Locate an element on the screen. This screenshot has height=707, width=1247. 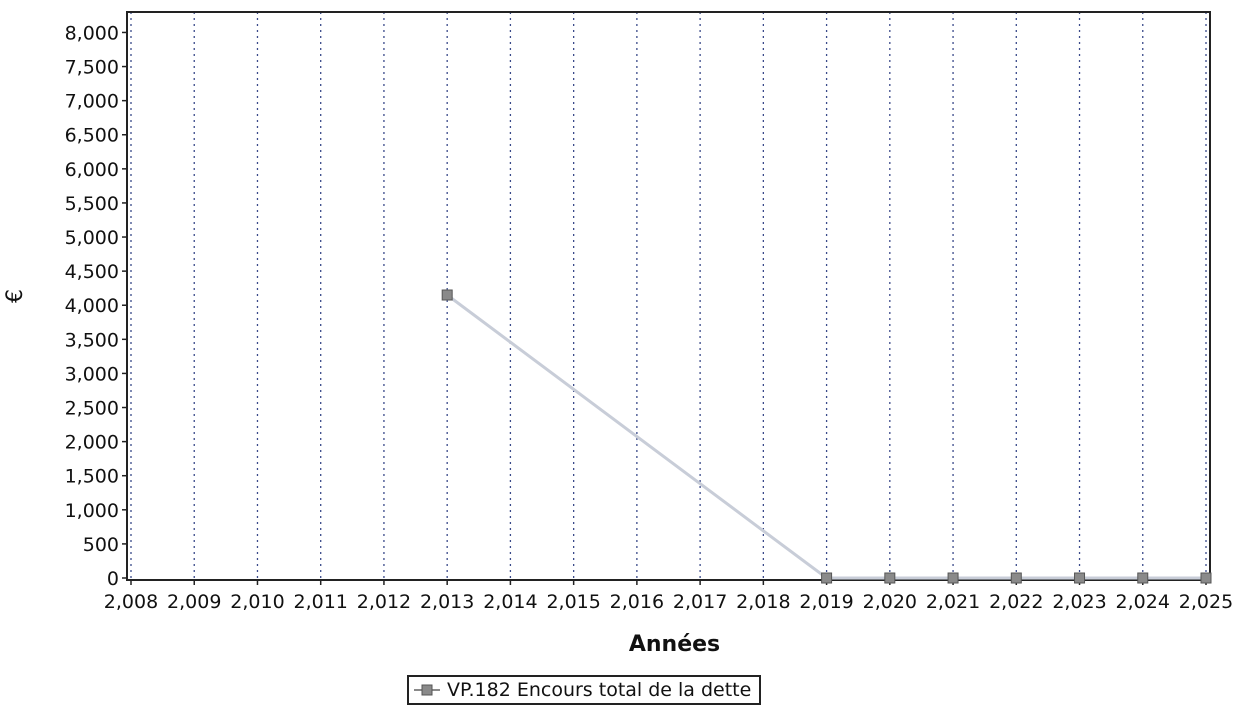
y-tick-label: 500 is located at coordinates (101, 545).